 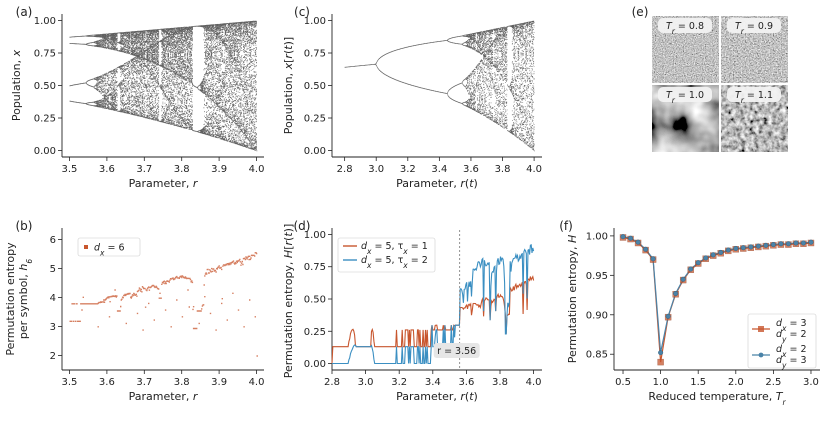 I want to click on series-line-tau2, so click(x=433, y=304).